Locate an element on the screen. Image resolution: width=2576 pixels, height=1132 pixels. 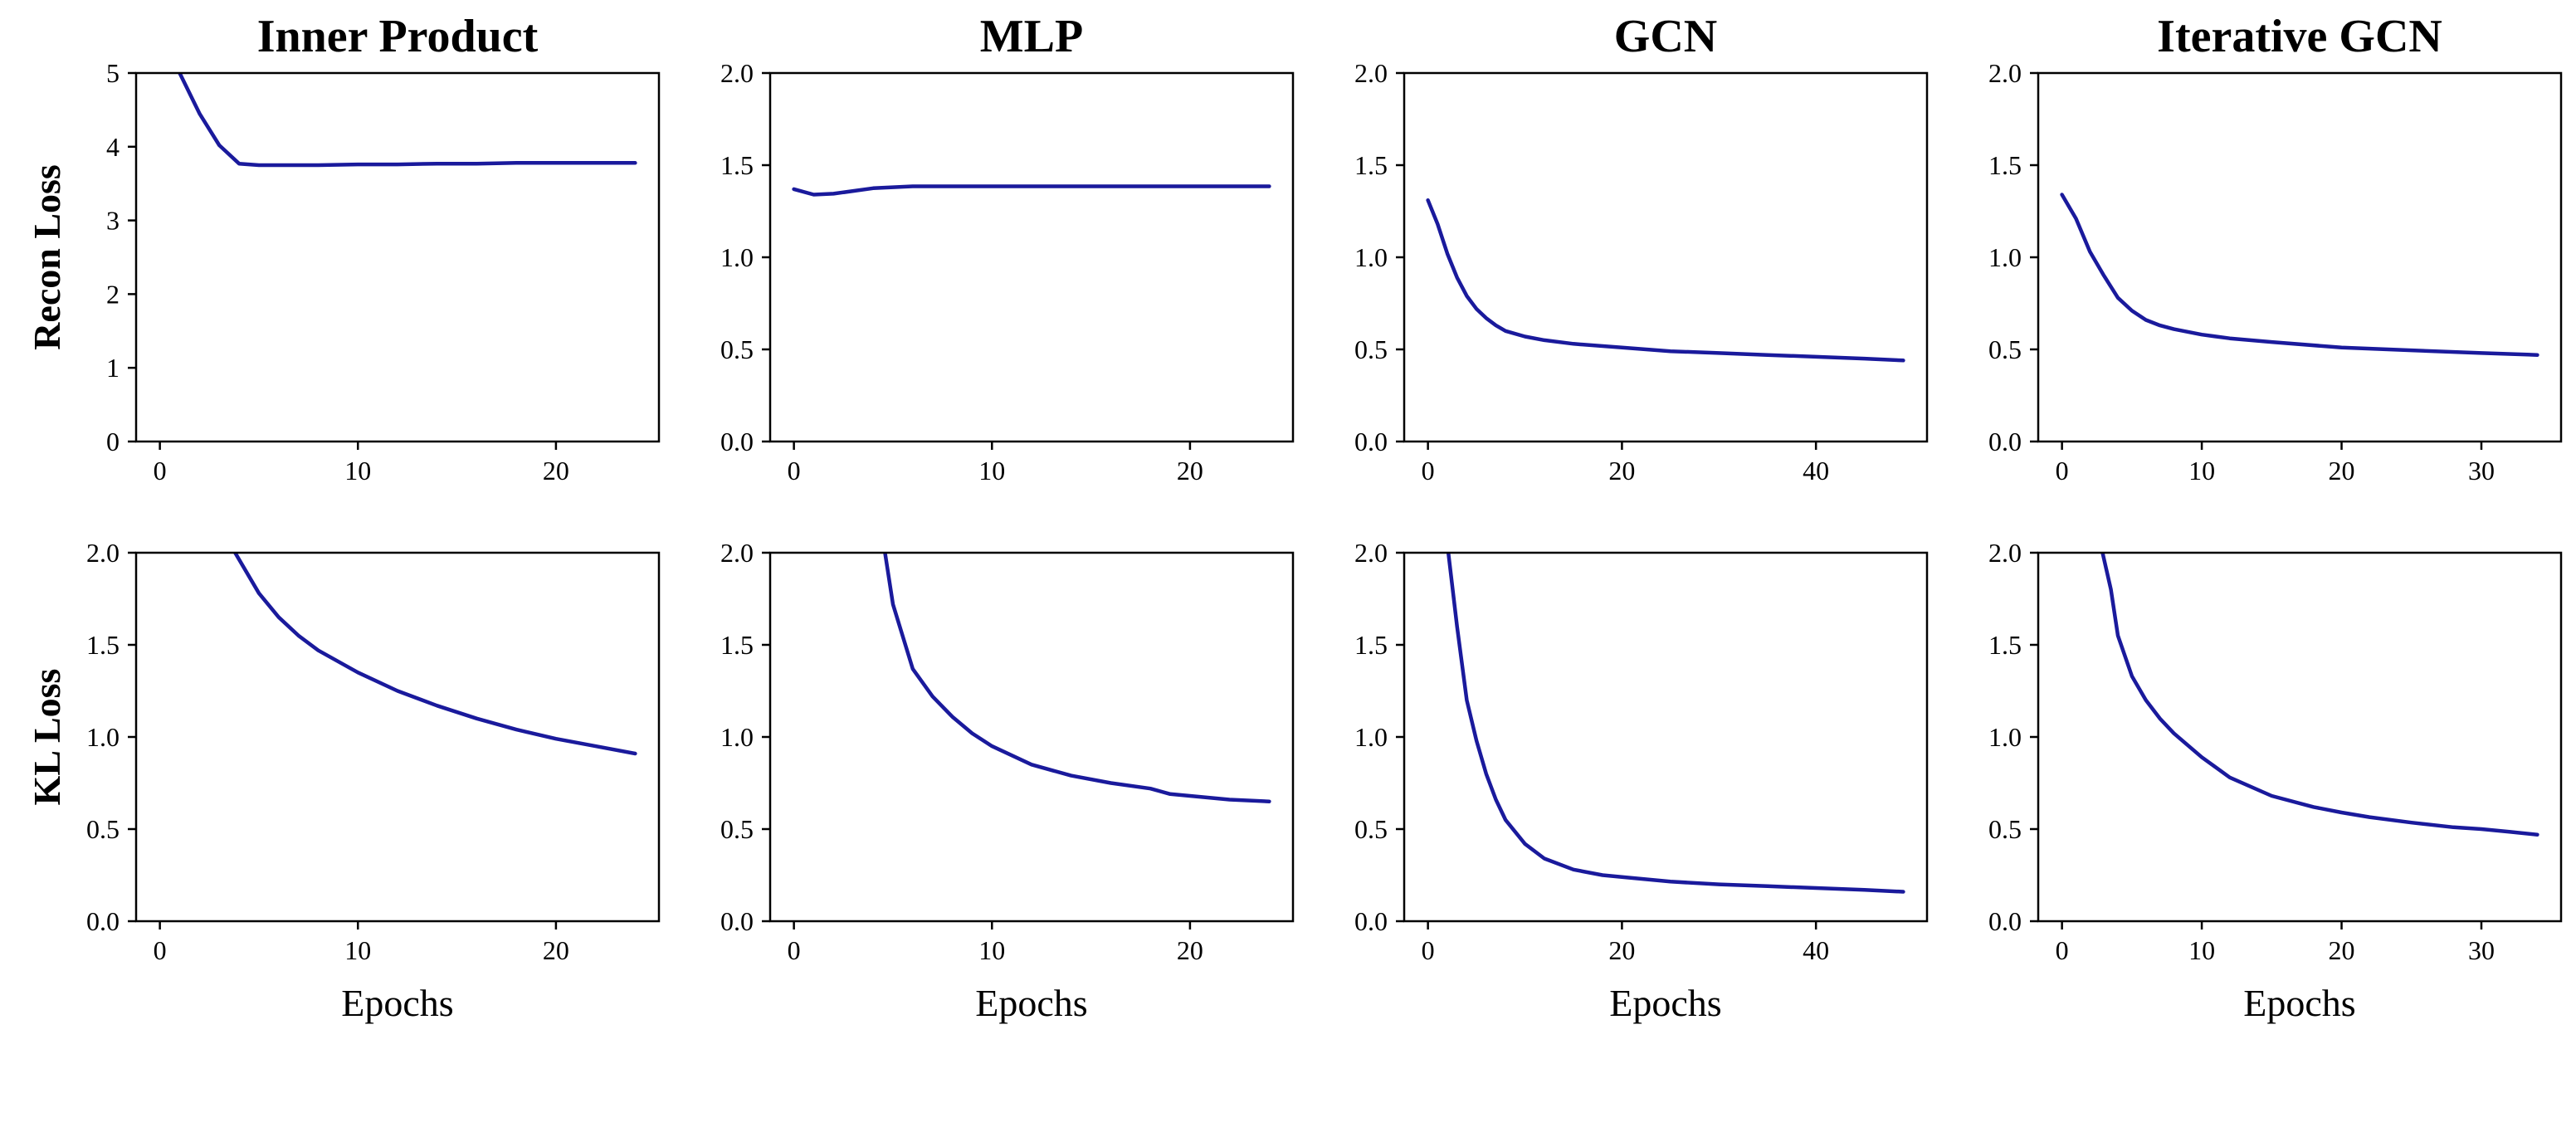
subplot-r1-c1: 0 10 20 0.0 0.5 1.0 1.5 2.0 Epochs is located at coordinates (1007, 781).